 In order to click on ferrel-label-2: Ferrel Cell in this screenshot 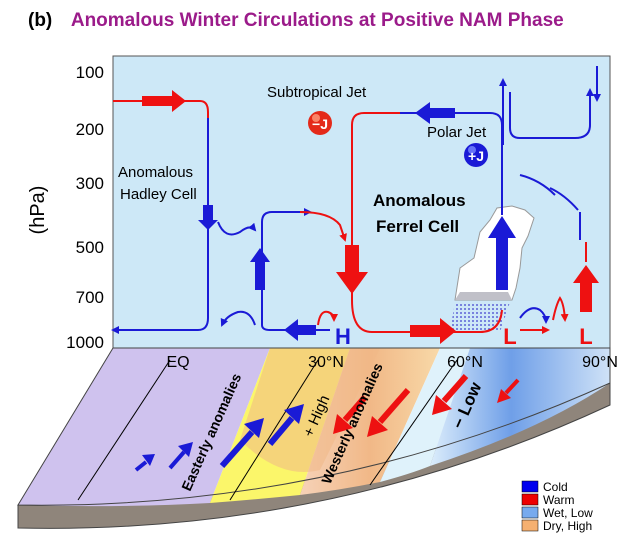, I will do `click(417, 226)`.